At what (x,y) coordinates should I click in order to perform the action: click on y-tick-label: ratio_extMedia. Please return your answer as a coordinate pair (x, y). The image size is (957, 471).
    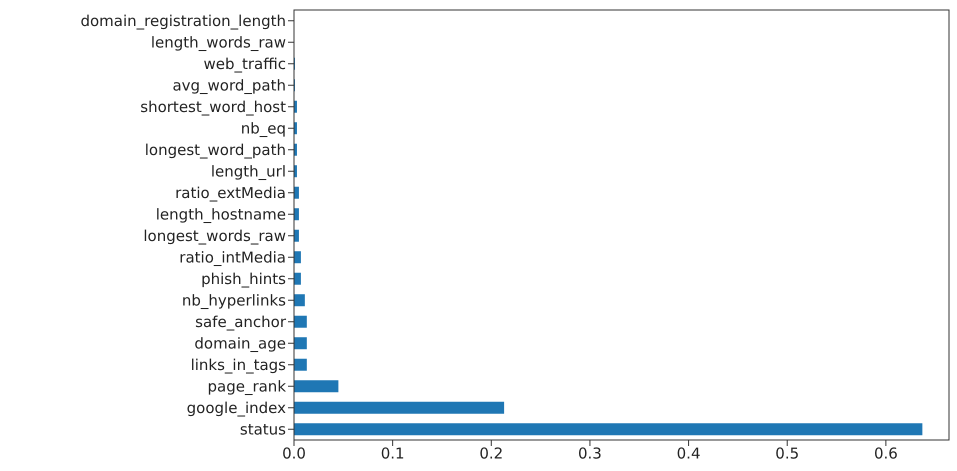
    Looking at the image, I should click on (230, 193).